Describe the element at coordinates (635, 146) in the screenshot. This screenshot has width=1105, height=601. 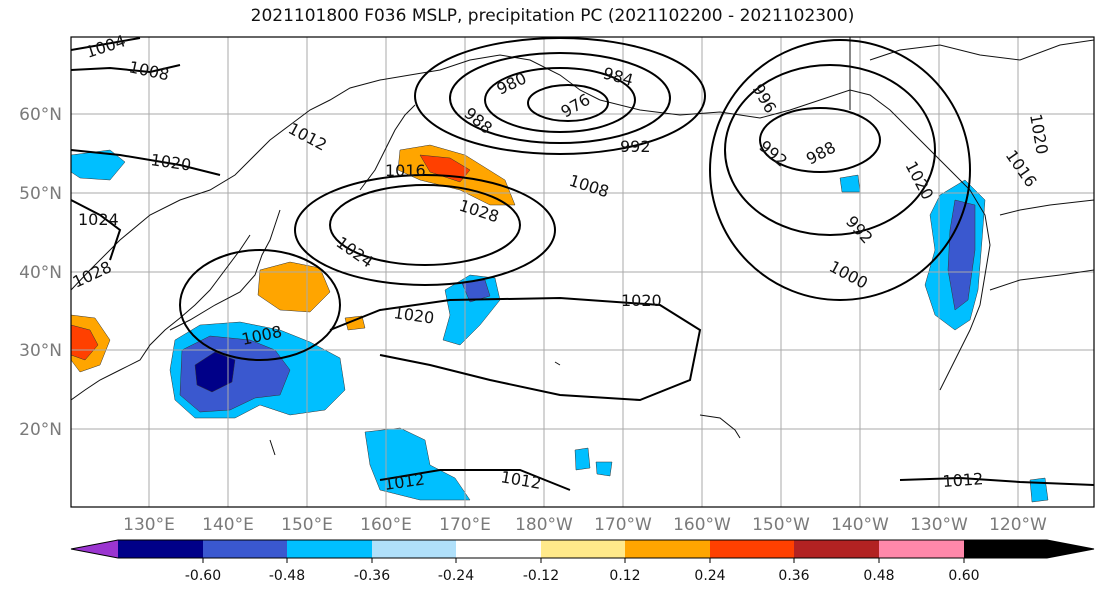
I see `isobar-label: 992` at that location.